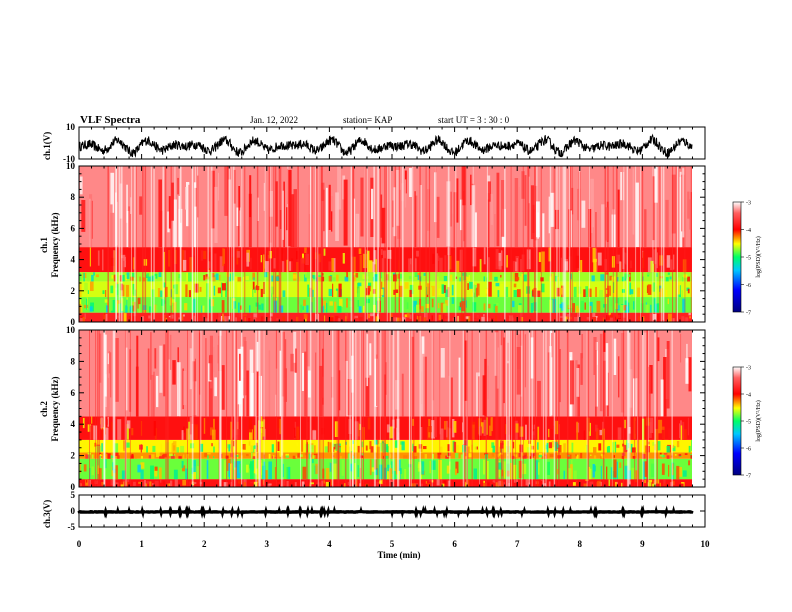  What do you see at coordinates (204, 544) in the screenshot?
I see `x-tick-label: 2` at bounding box center [204, 544].